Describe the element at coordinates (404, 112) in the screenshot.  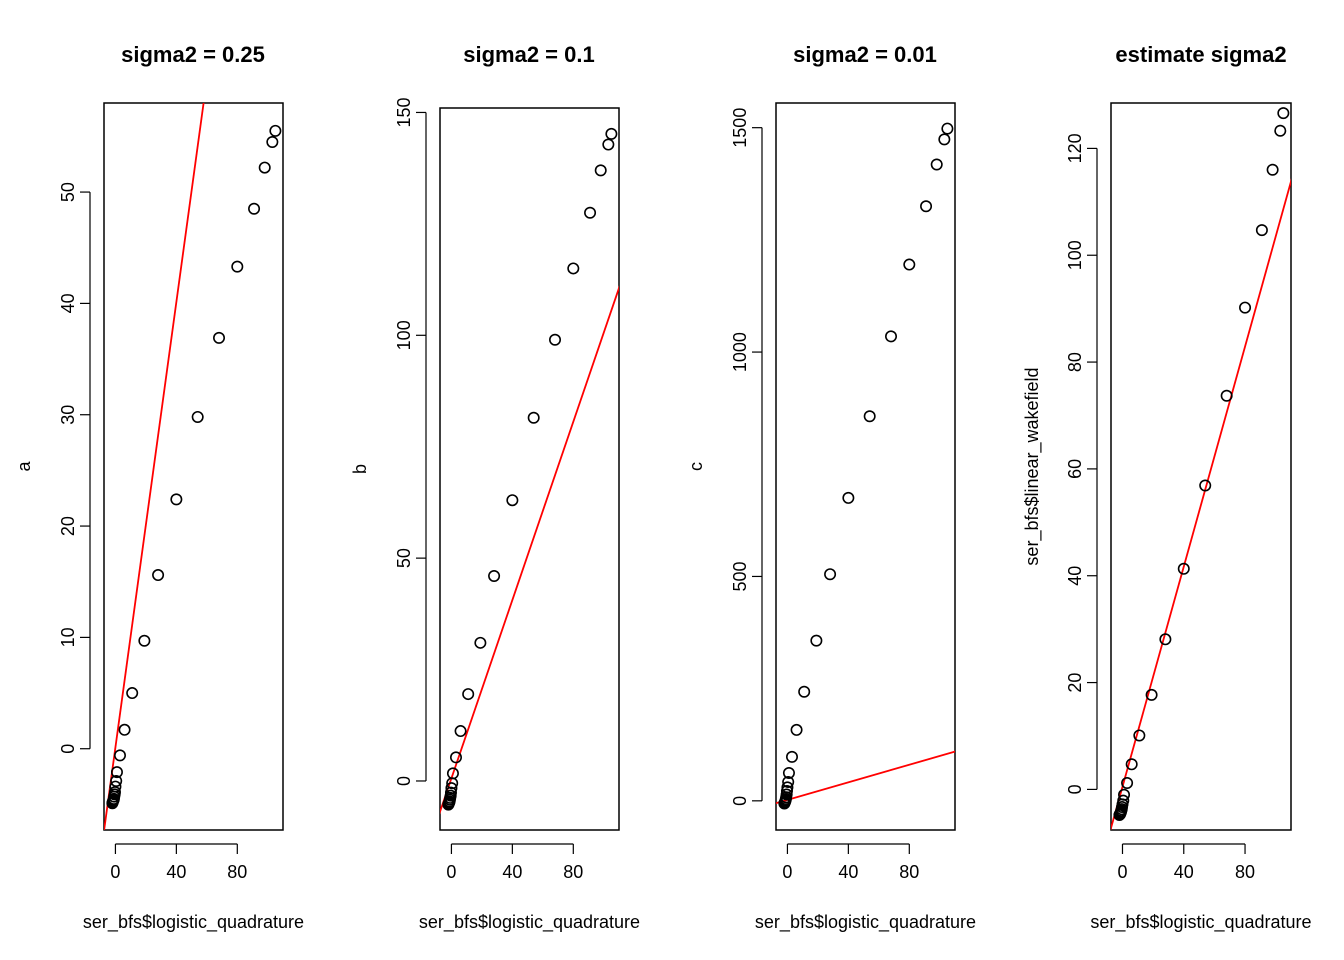
I see `y-tick-label: 150` at that location.